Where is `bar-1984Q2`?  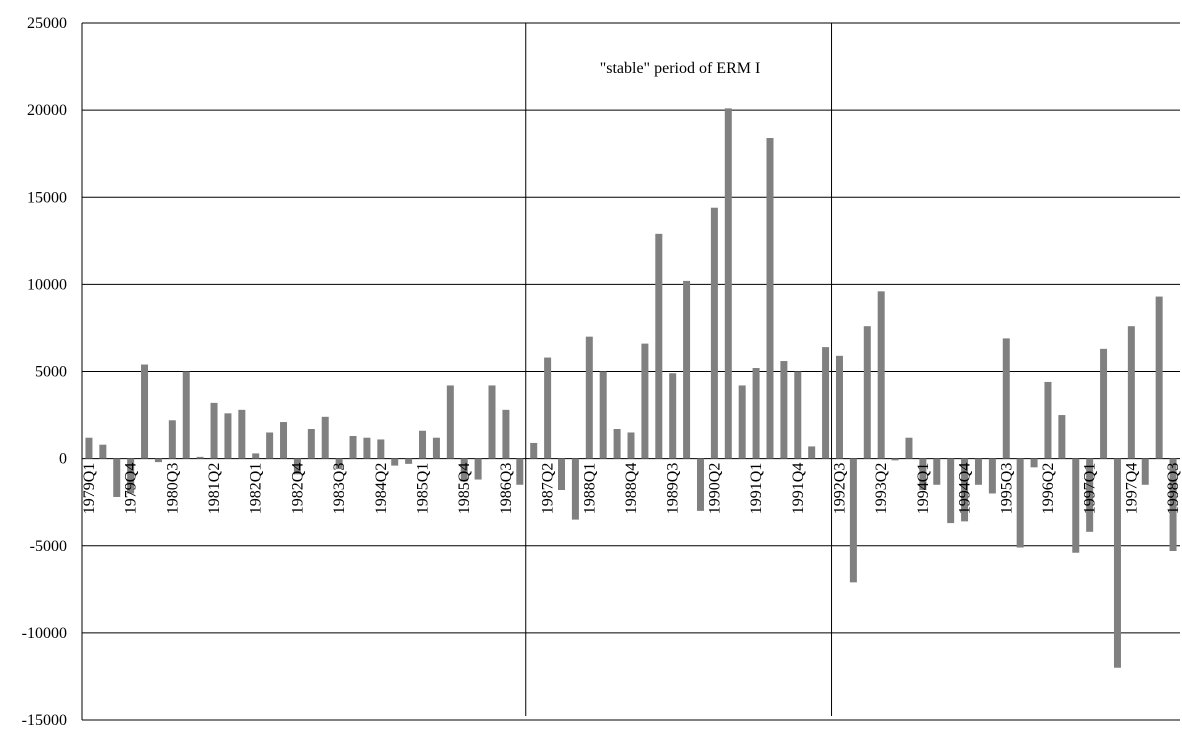
bar-1984Q2 is located at coordinates (381, 449).